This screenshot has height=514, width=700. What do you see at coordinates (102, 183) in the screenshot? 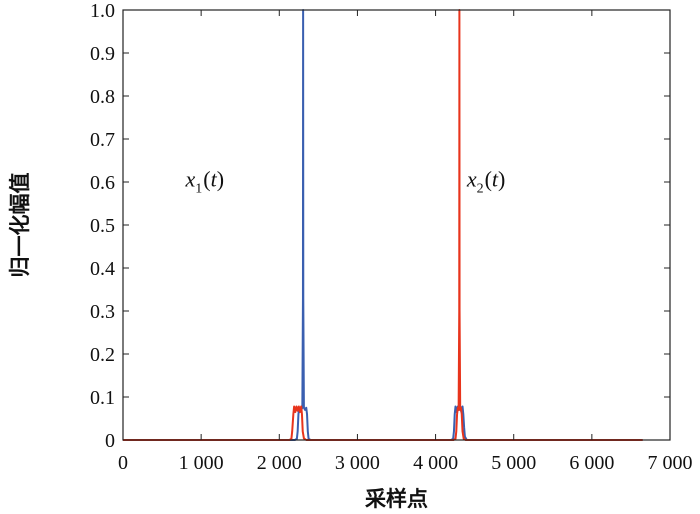
I see `y-tick-label: 0.6` at bounding box center [102, 183].